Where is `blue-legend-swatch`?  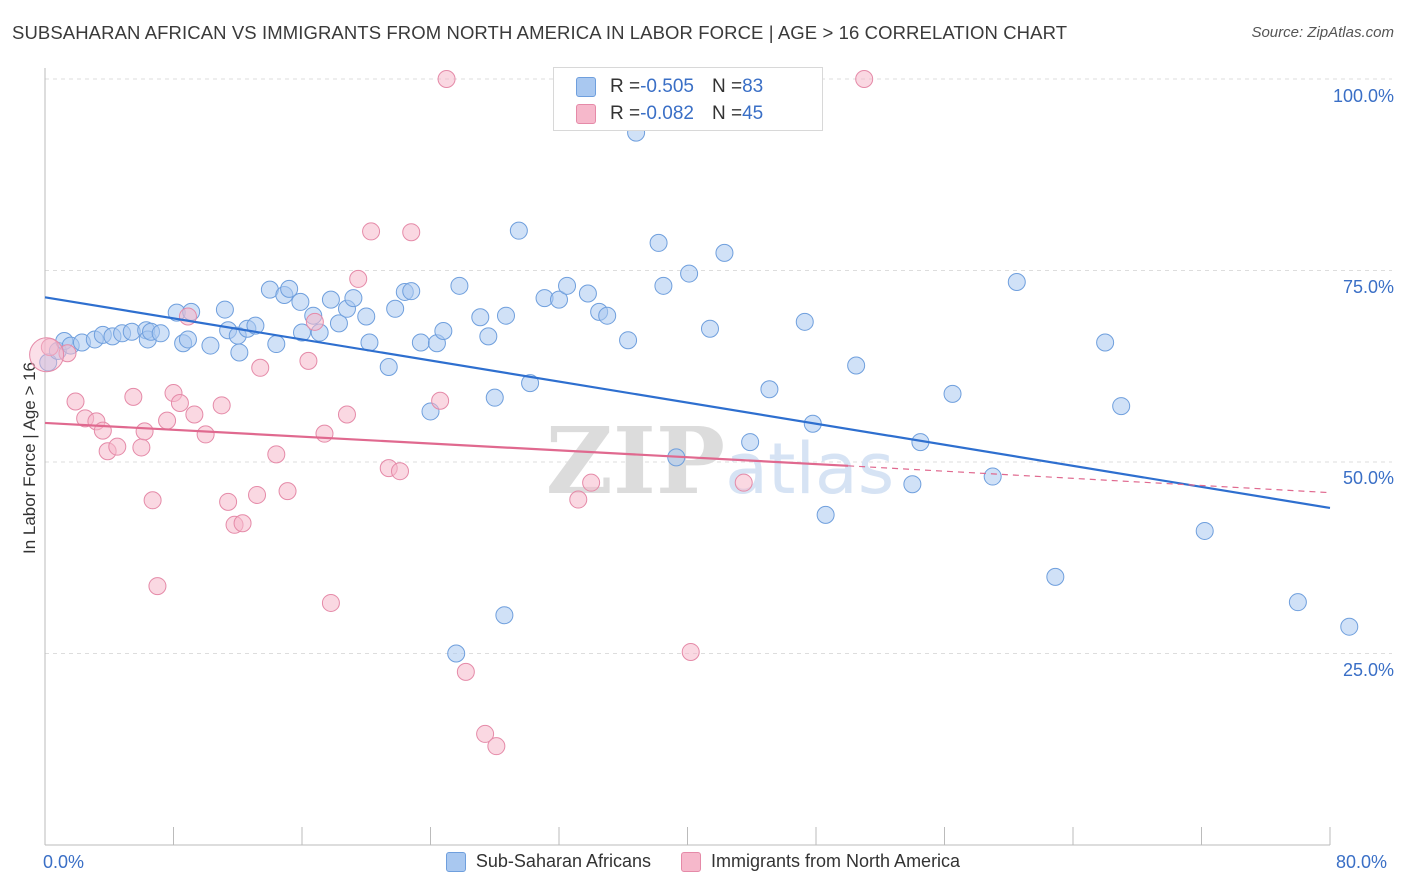 blue-legend-swatch is located at coordinates (455, 861).